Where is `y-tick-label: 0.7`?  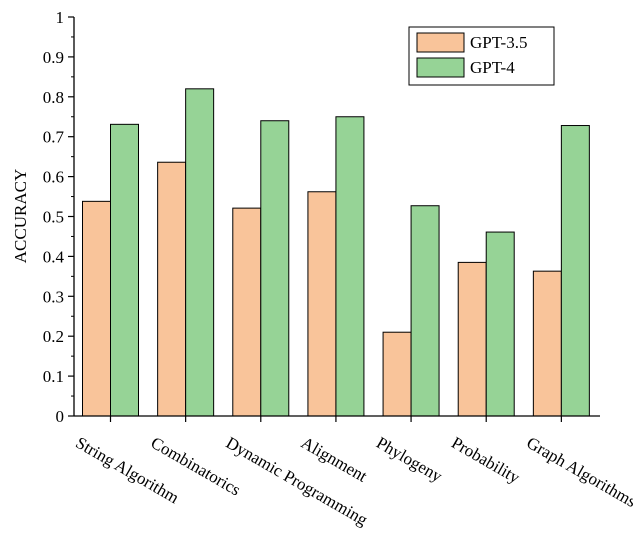
y-tick-label: 0.7 is located at coordinates (54, 137).